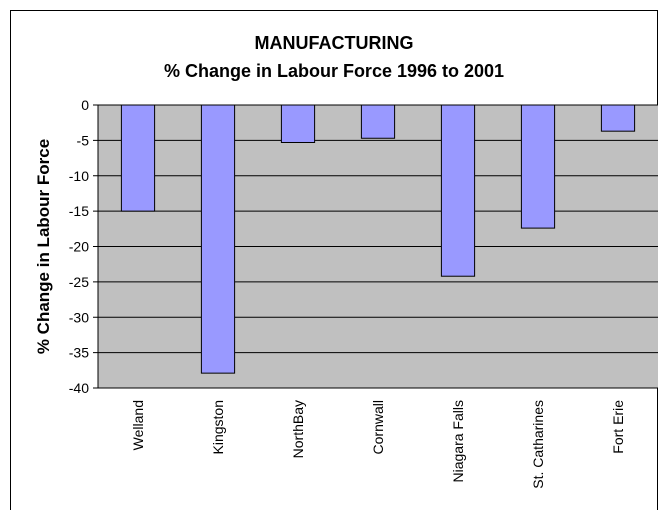 This screenshot has height=510, width=669. I want to click on x-tick-label: St. Catharines, so click(538, 444).